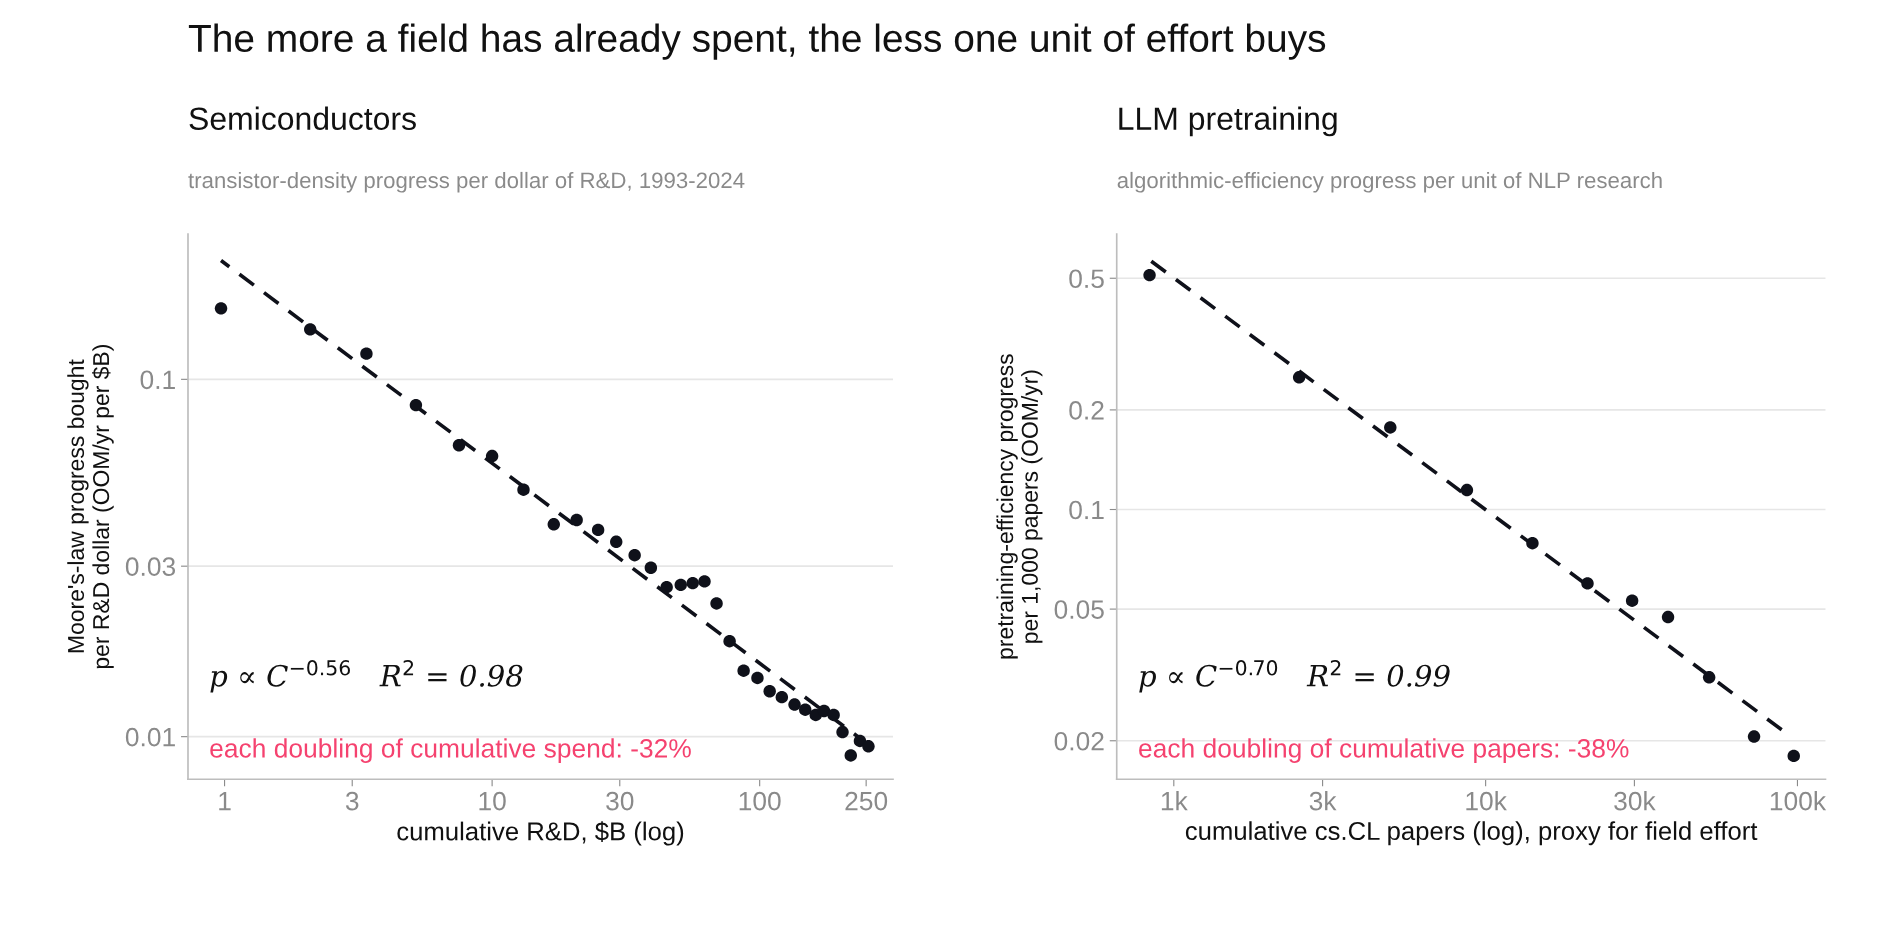  I want to click on x-tick-label: 3k, so click(1323, 801).